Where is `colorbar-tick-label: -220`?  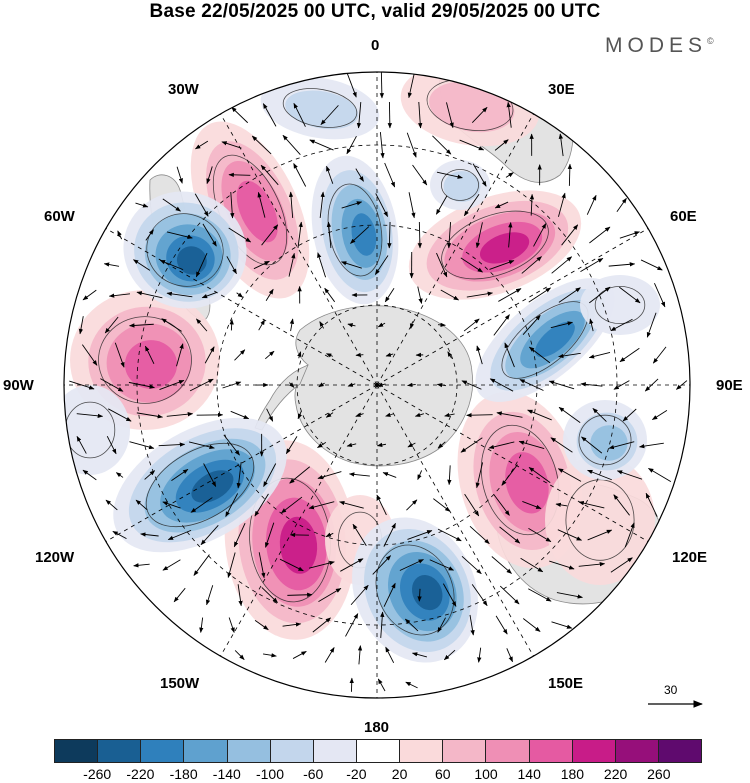 colorbar-tick-label: -220 is located at coordinates (140, 774).